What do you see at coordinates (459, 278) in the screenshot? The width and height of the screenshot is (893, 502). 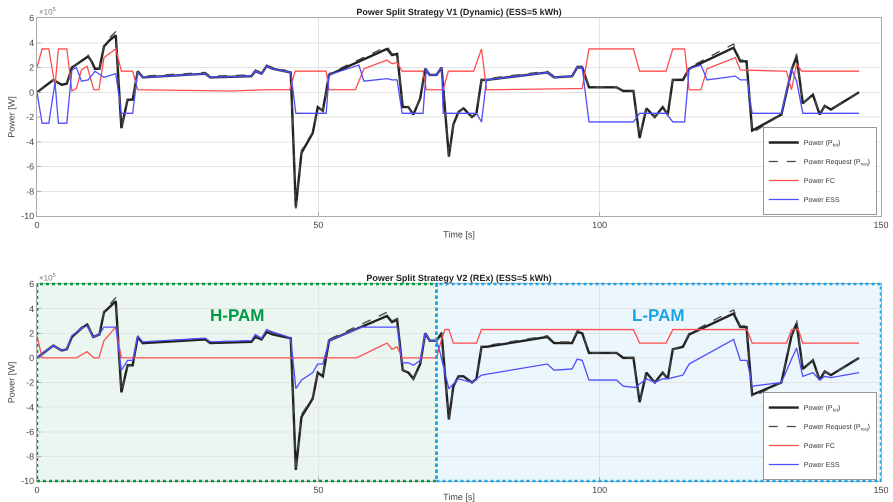 I see `chart-title: Power Split Strategy V2 (REx) (ESS=5 kWh)` at bounding box center [459, 278].